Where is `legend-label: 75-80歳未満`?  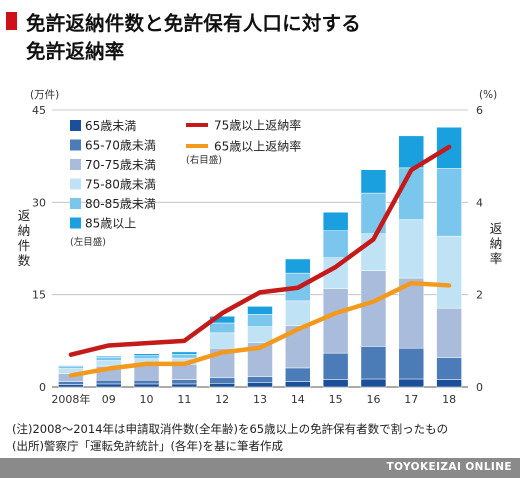 legend-label: 75-80歳未満 is located at coordinates (120, 185).